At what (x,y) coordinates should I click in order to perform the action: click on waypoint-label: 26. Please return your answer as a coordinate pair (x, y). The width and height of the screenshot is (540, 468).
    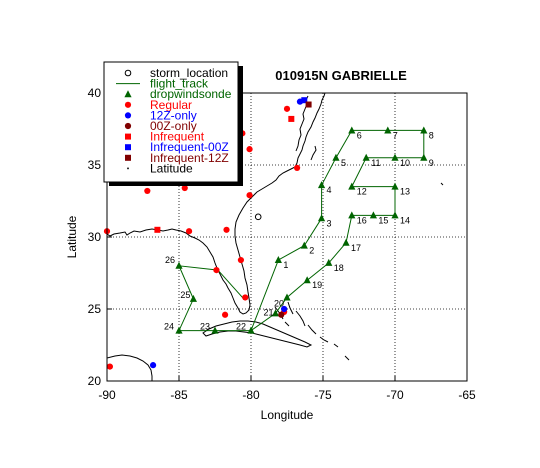
    Looking at the image, I should click on (170, 260).